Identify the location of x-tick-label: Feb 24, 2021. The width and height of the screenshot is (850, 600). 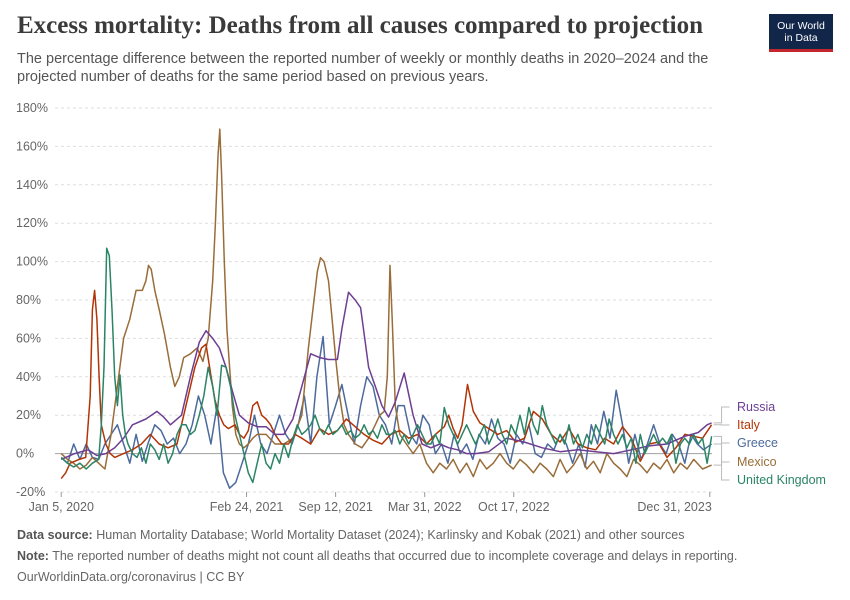
(247, 507).